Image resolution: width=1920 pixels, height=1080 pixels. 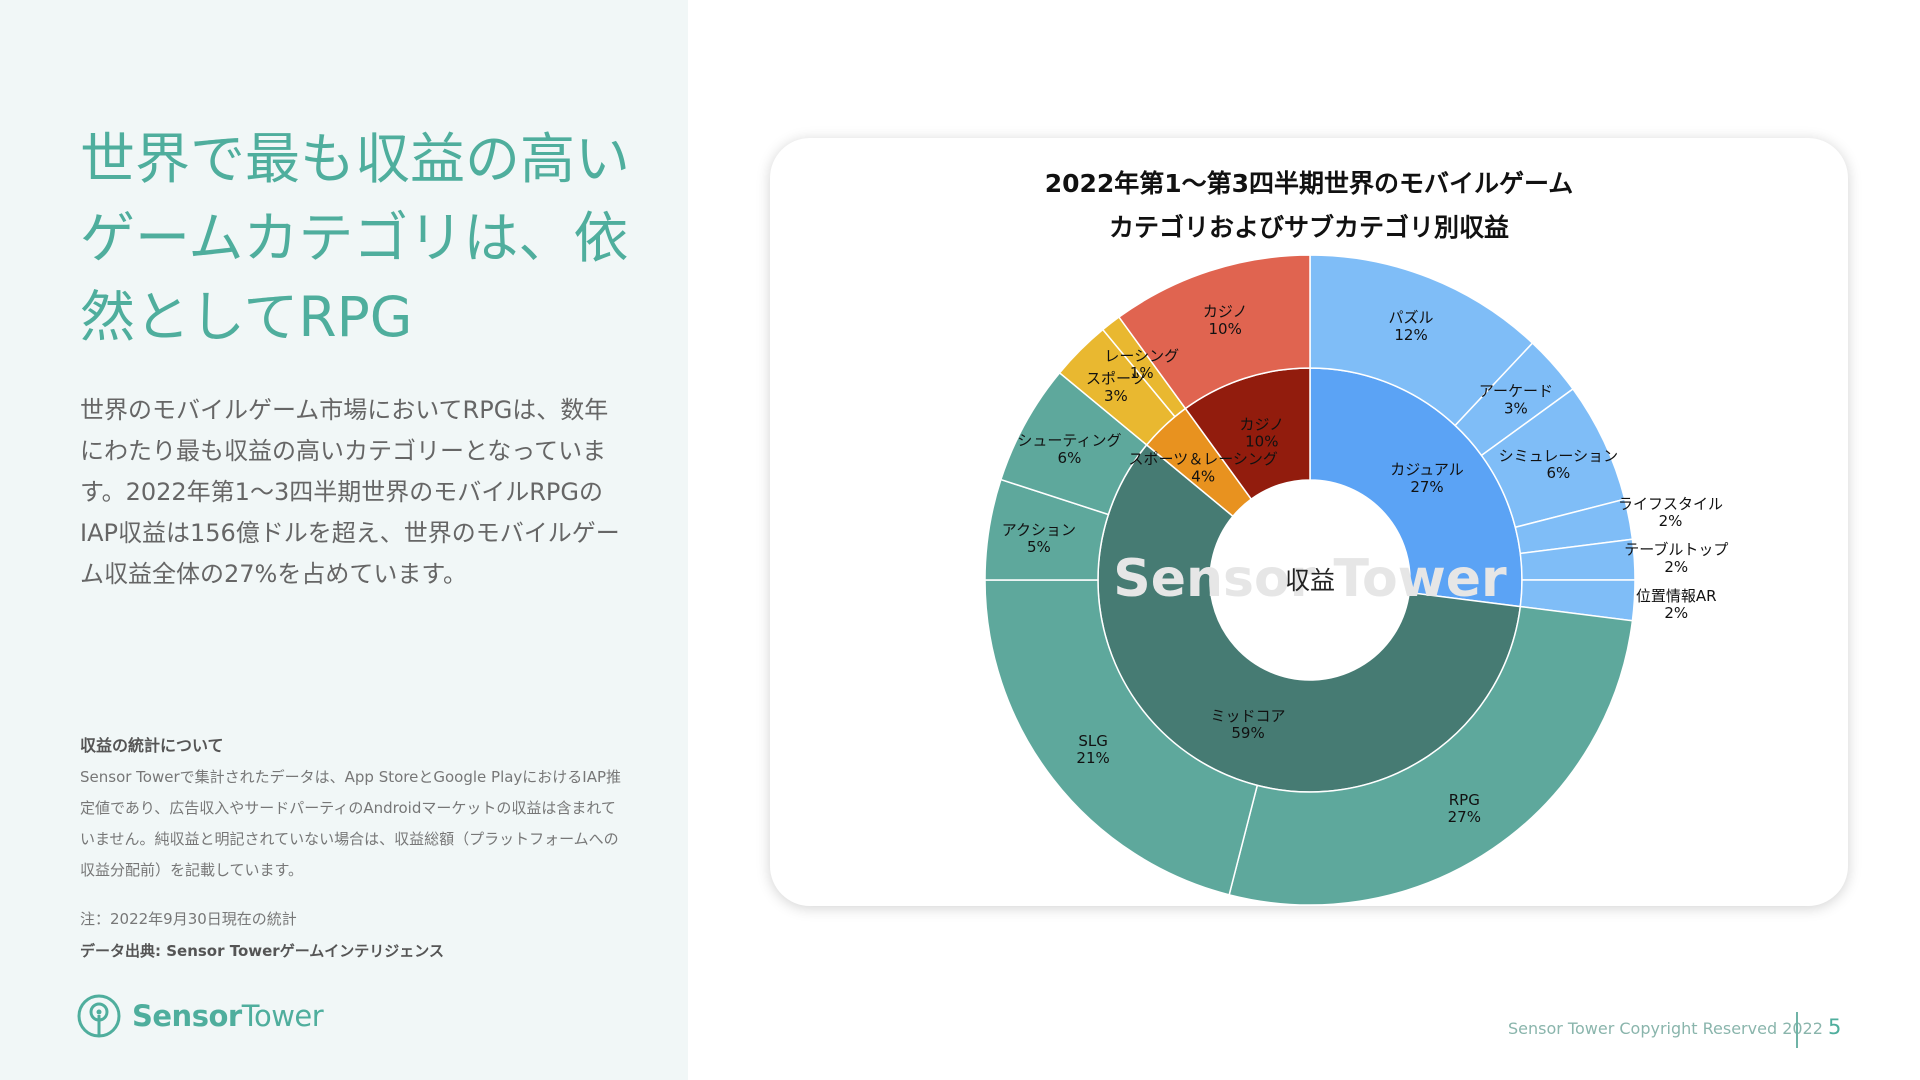 I want to click on inner-label-3: カジノ 10%, so click(x=1261, y=432).